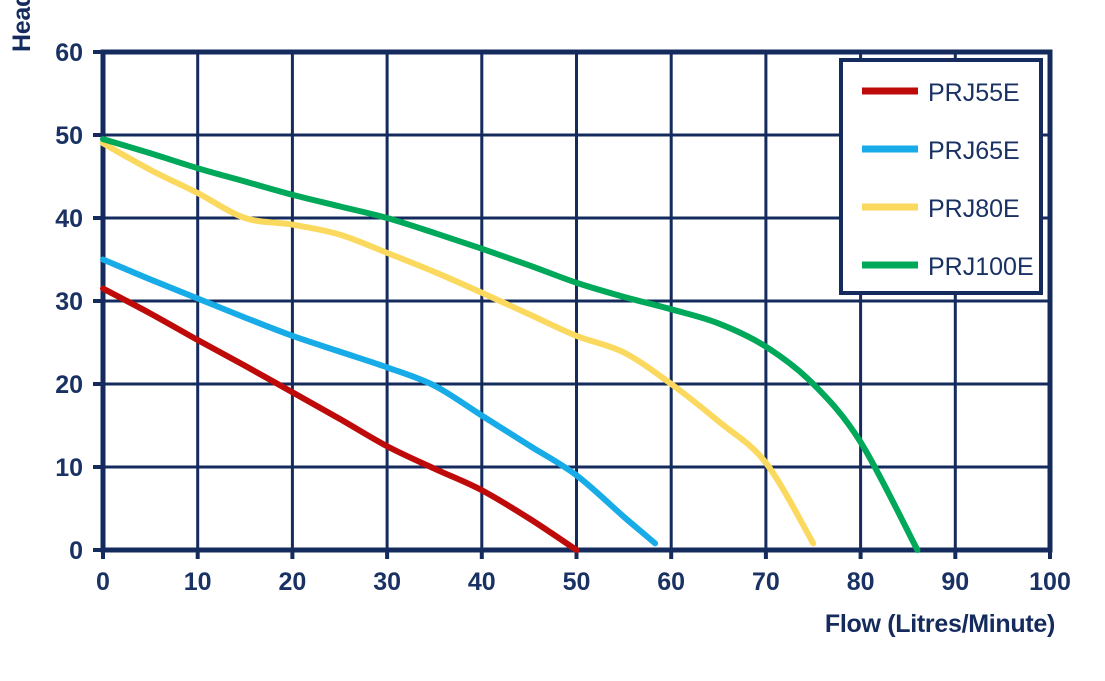 The height and width of the screenshot is (681, 1105). I want to click on y-tick-label: 40, so click(69, 219).